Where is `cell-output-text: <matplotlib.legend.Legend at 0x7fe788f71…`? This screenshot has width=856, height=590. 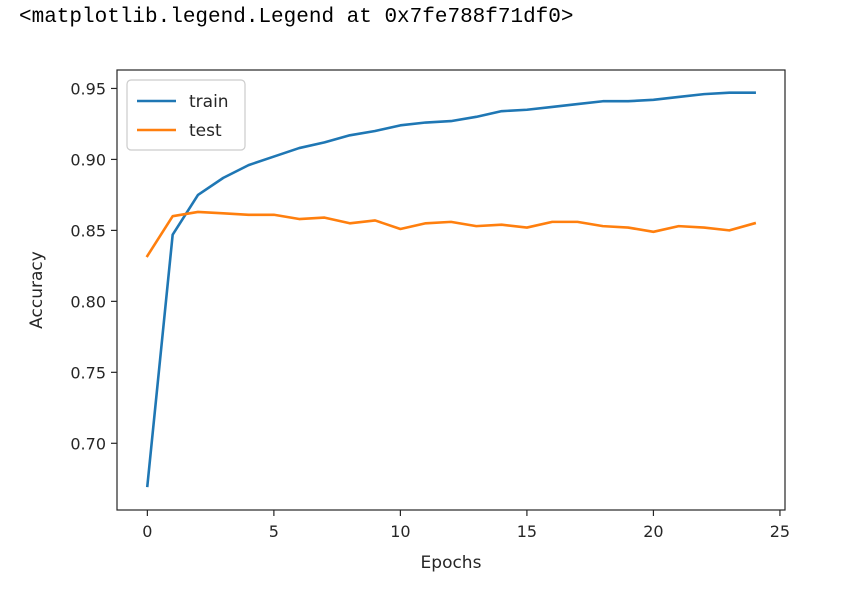
cell-output-text: <matplotlib.legend.Legend at 0x7fe788f71… is located at coordinates (296, 17).